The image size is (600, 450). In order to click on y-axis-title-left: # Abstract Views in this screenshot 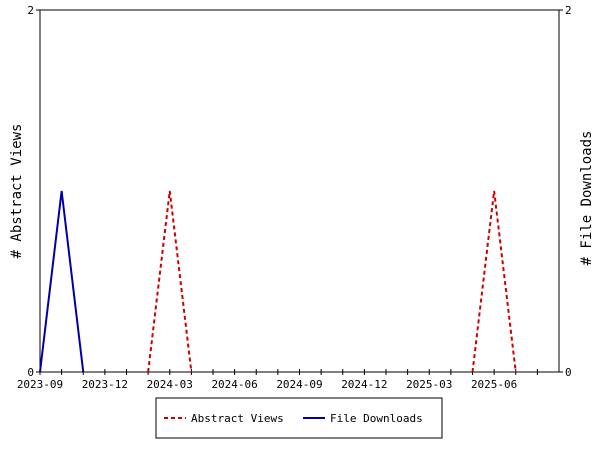, I will do `click(17, 191)`.